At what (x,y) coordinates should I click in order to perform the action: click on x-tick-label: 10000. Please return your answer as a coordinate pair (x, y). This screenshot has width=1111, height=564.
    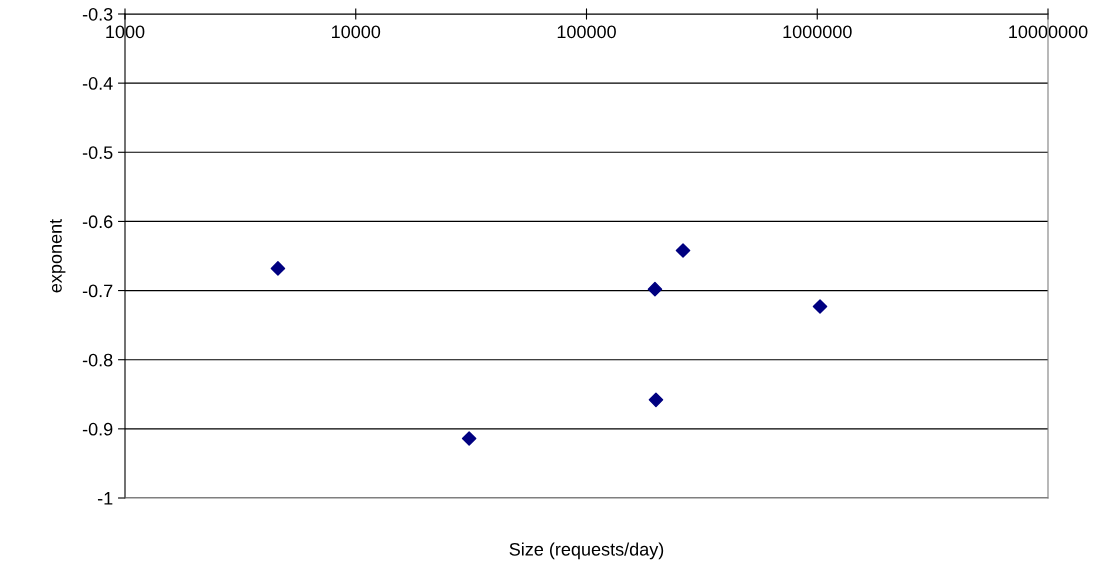
    Looking at the image, I should click on (356, 32).